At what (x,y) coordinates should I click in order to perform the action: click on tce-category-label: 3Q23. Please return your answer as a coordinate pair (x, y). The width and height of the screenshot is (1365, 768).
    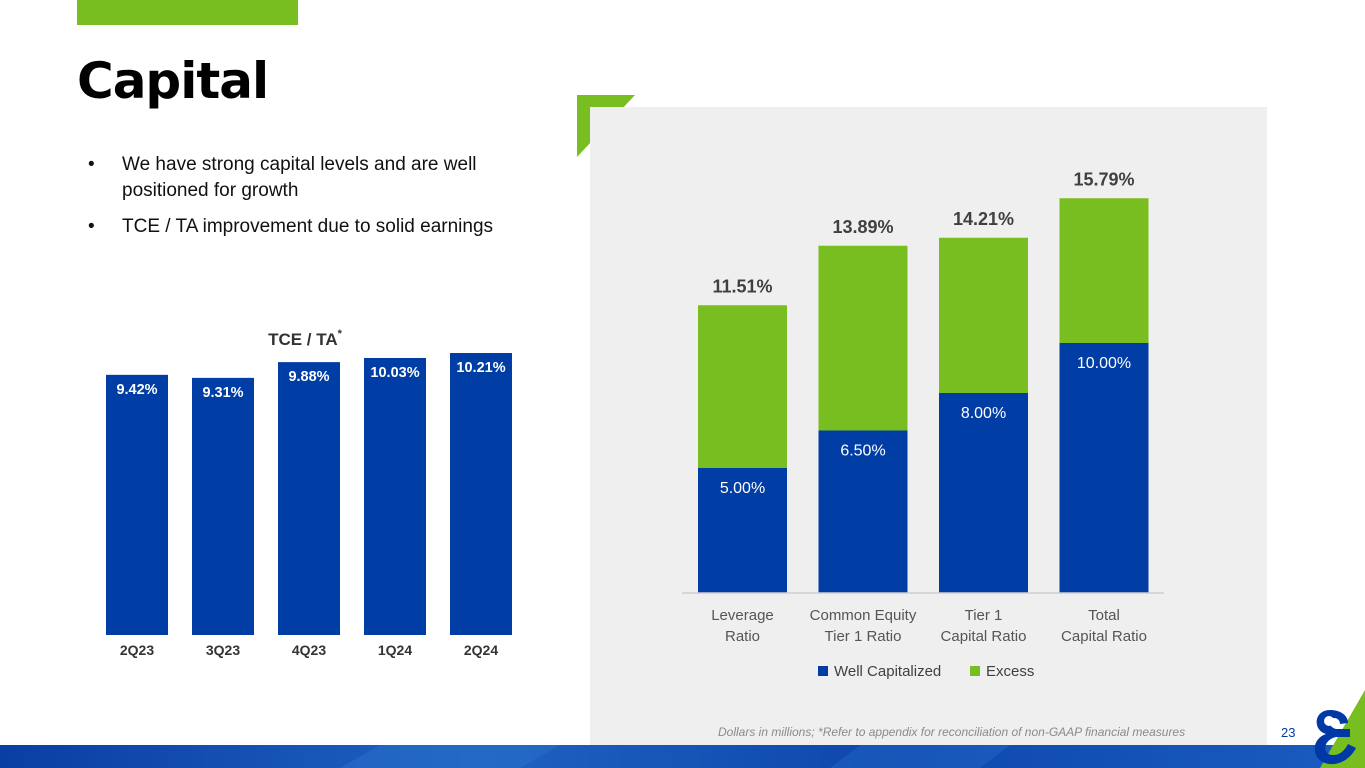
    Looking at the image, I should click on (223, 650).